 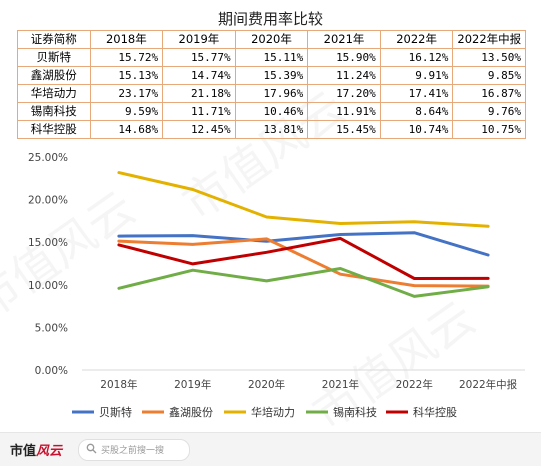 I want to click on x-tick-label: 2018年, so click(x=118, y=384).